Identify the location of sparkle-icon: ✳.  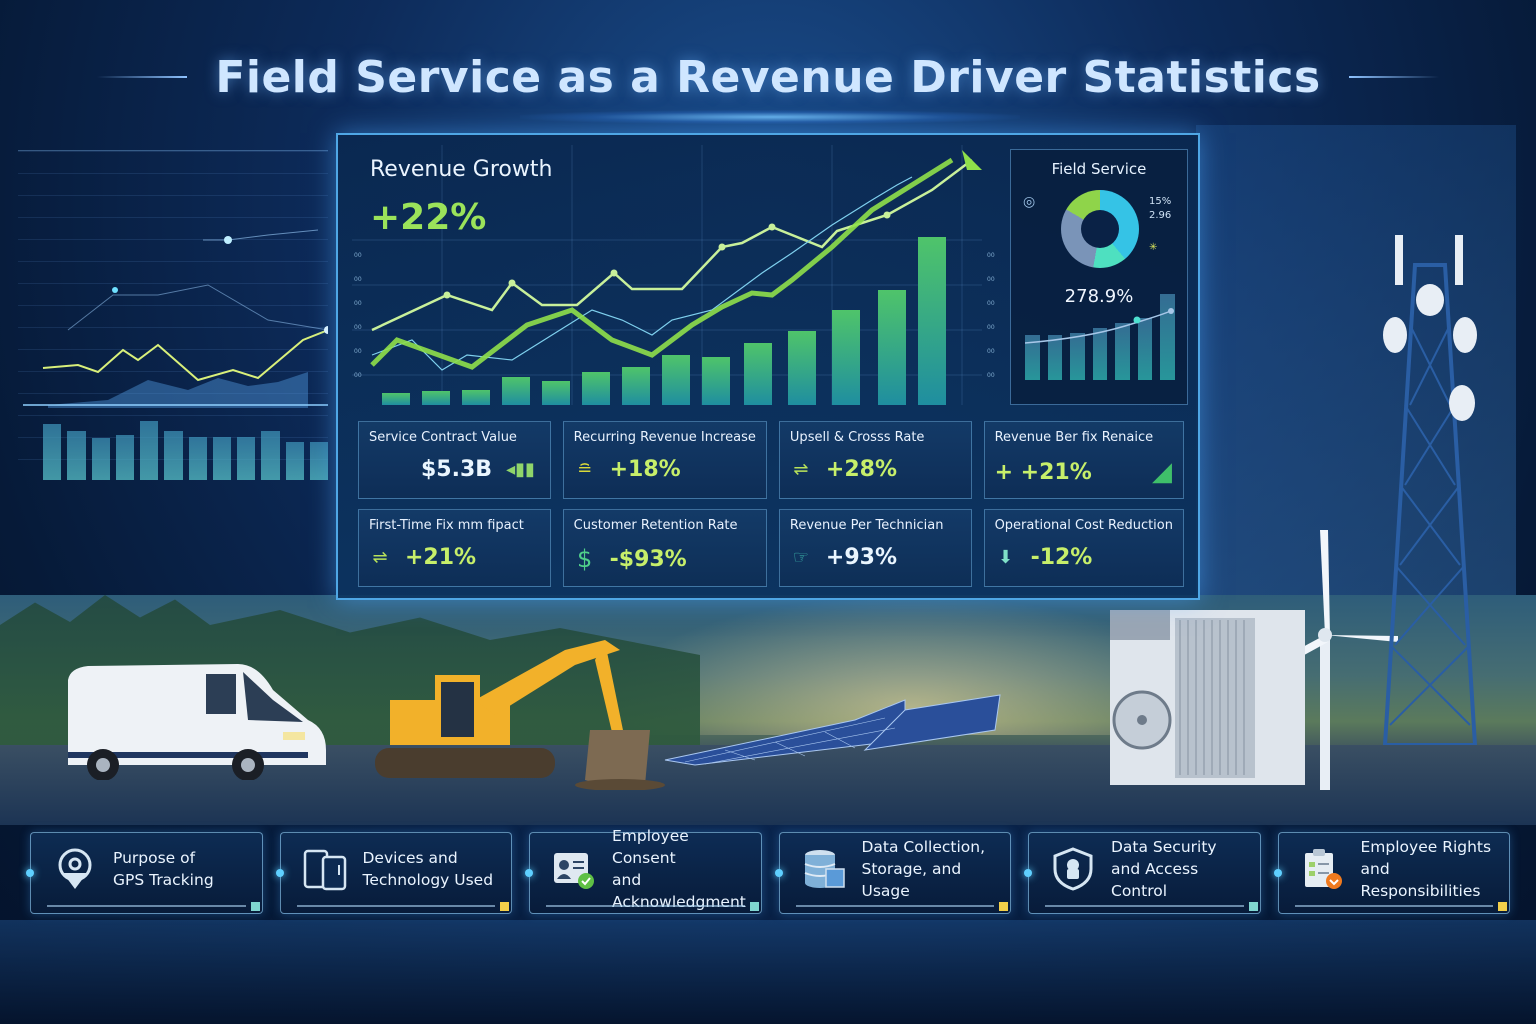
(1153, 247).